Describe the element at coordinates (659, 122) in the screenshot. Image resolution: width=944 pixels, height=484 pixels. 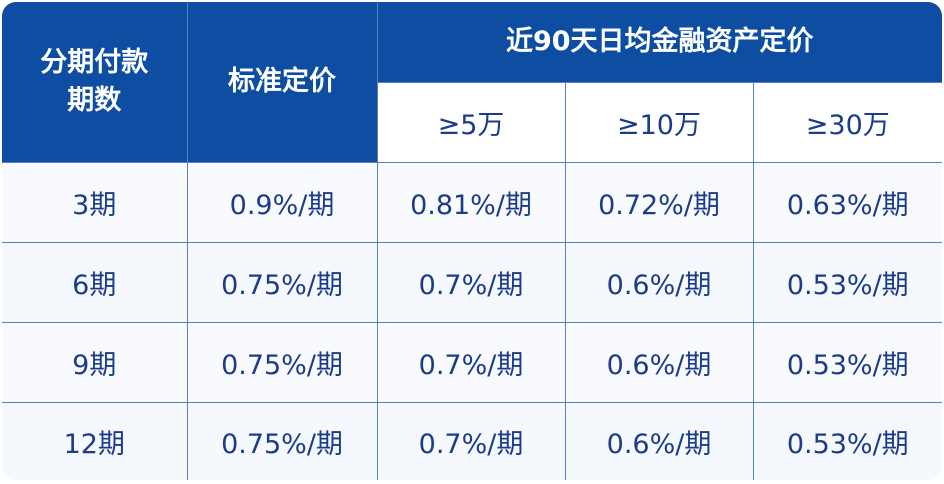
I see `tier-header-10w: ≥10万` at that location.